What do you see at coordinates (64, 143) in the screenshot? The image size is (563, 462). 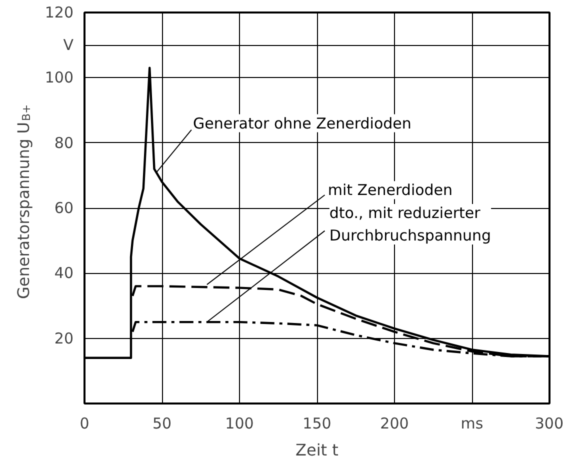 I see `y-tick-label: 80` at bounding box center [64, 143].